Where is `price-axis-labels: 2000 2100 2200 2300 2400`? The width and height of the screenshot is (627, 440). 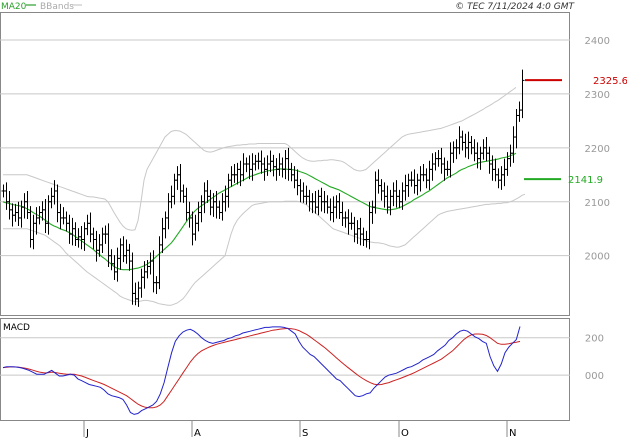 price-axis-labels: 2000 2100 2200 2300 2400 is located at coordinates (597, 149).